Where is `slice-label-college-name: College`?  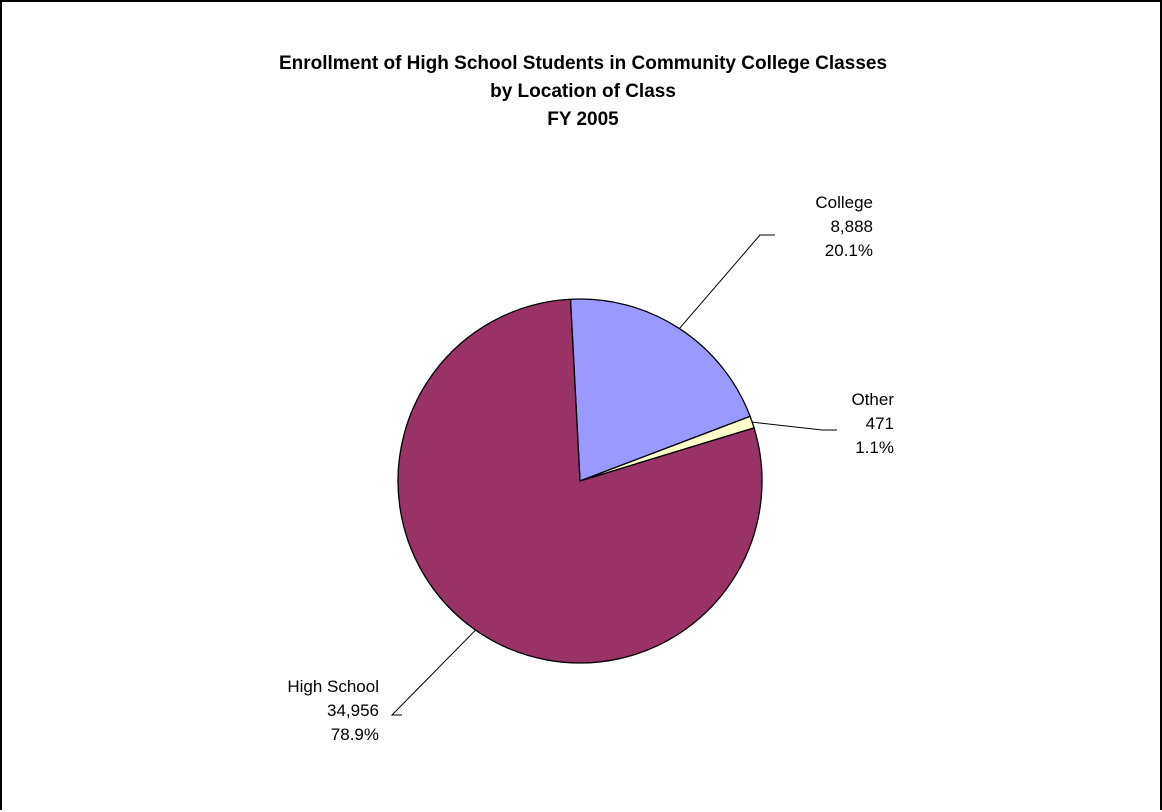 slice-label-college-name: College is located at coordinates (844, 202).